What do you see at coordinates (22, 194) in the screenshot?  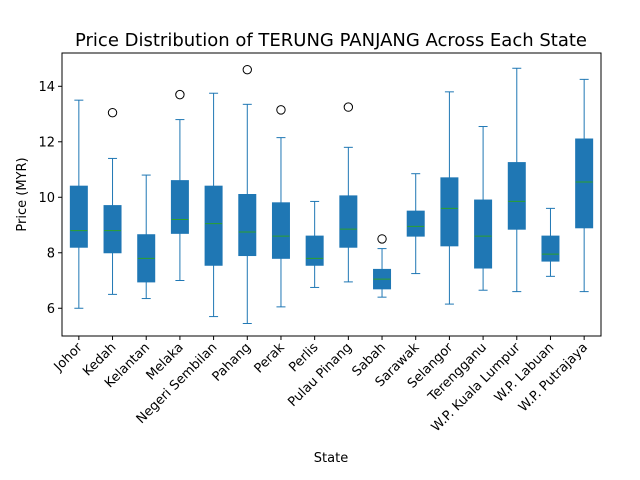 I see `y-axis-label: Price (MYR)` at bounding box center [22, 194].